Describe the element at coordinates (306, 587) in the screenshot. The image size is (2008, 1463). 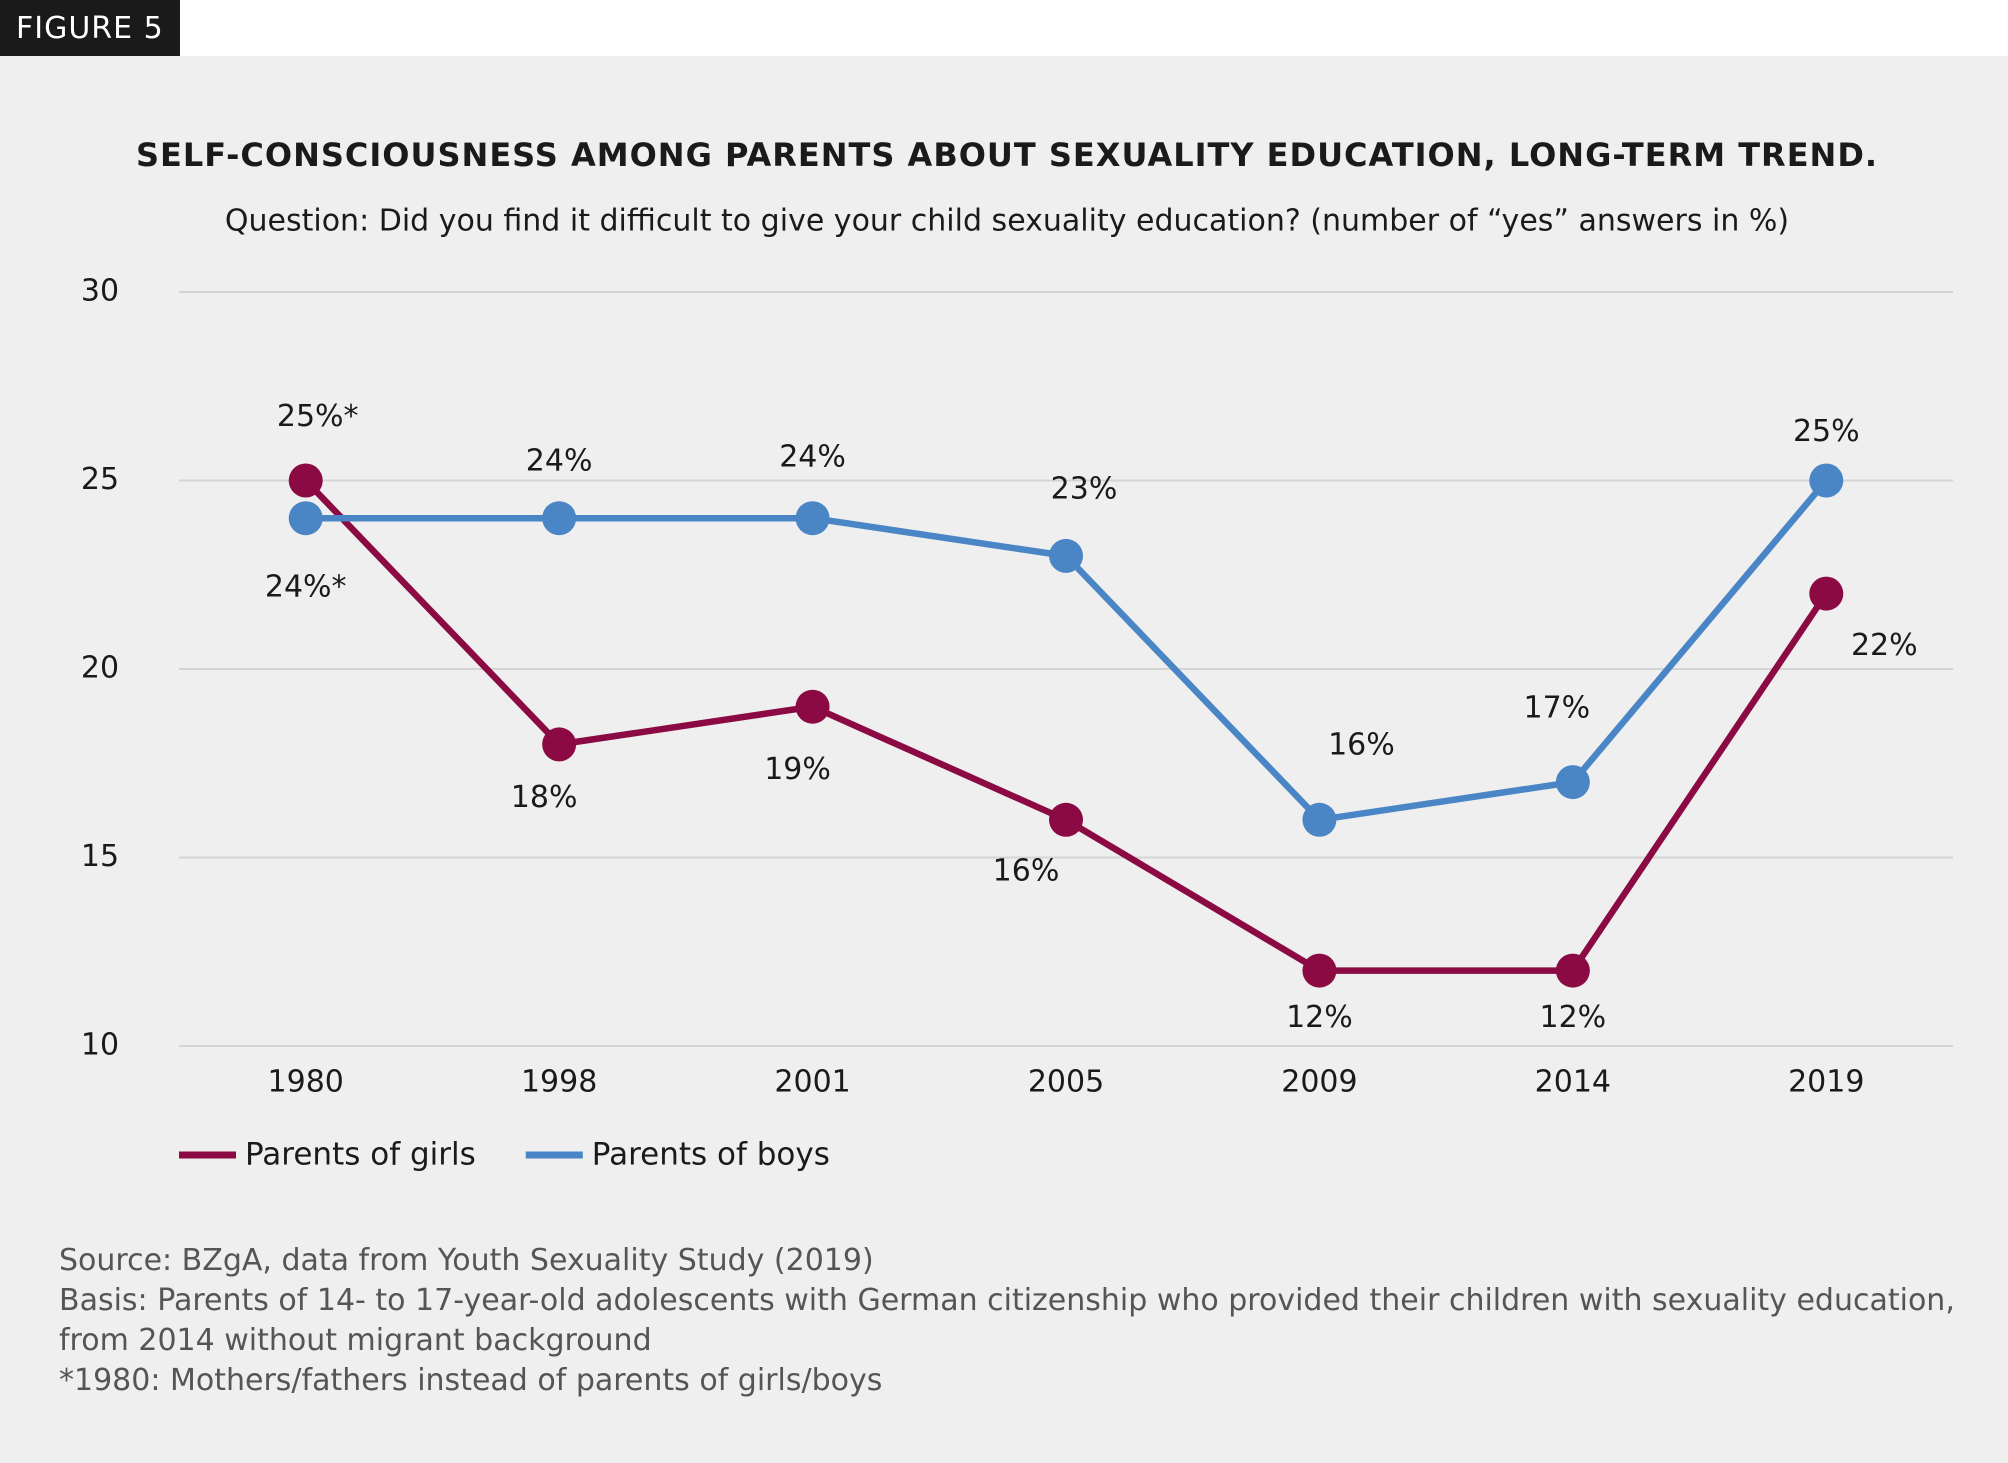
I see `data-label: 24%*` at that location.